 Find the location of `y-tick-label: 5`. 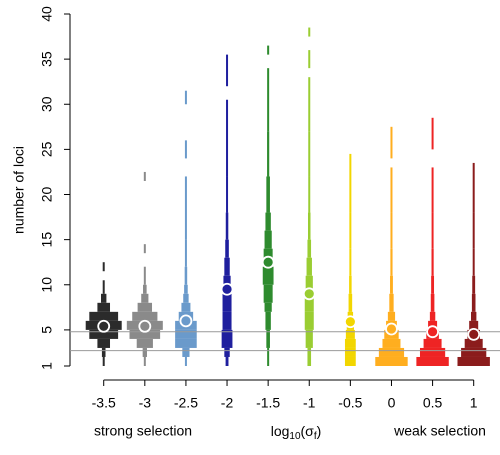

y-tick-label: 5 is located at coordinates (47, 330).